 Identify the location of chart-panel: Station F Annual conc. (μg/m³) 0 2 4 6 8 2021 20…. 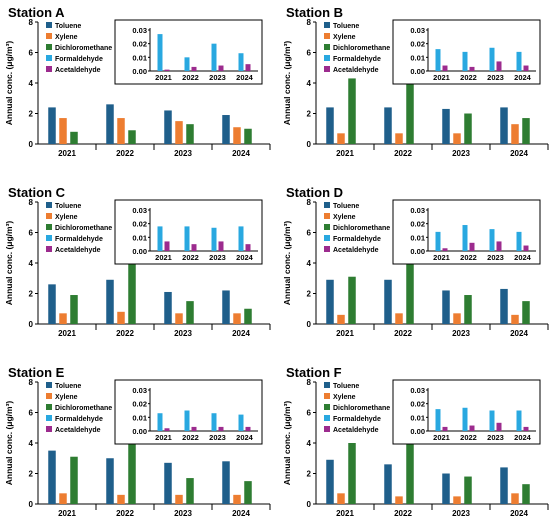
(415, 441).